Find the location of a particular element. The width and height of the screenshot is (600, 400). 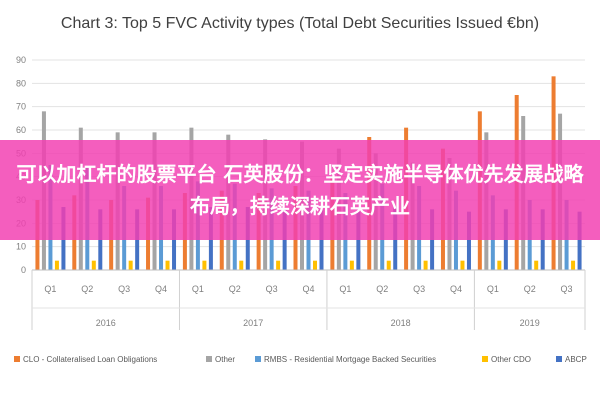

legend-label: Other is located at coordinates (225, 359).